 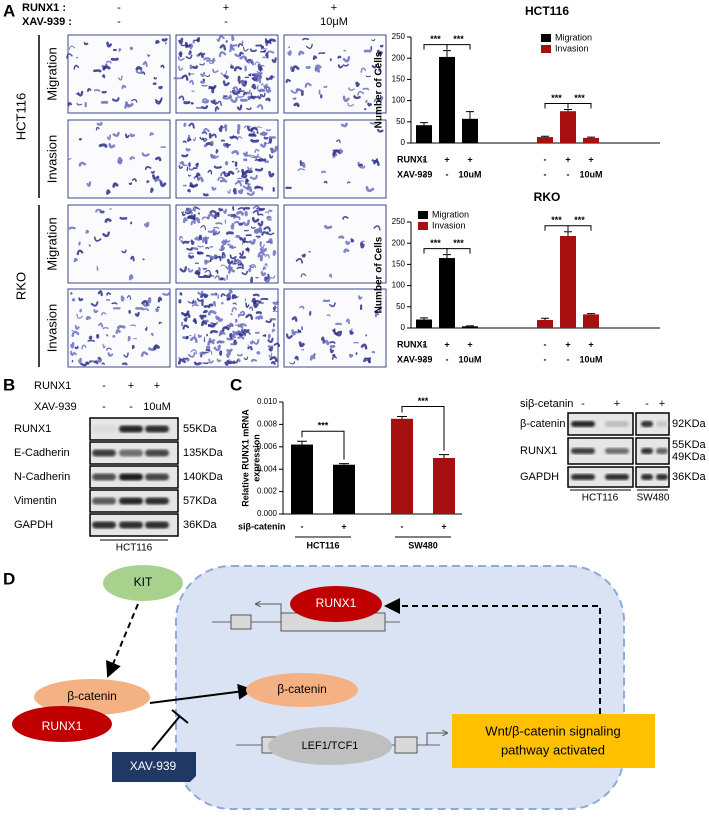 What do you see at coordinates (35, 501) in the screenshot?
I see `protein-label: Vimentin` at bounding box center [35, 501].